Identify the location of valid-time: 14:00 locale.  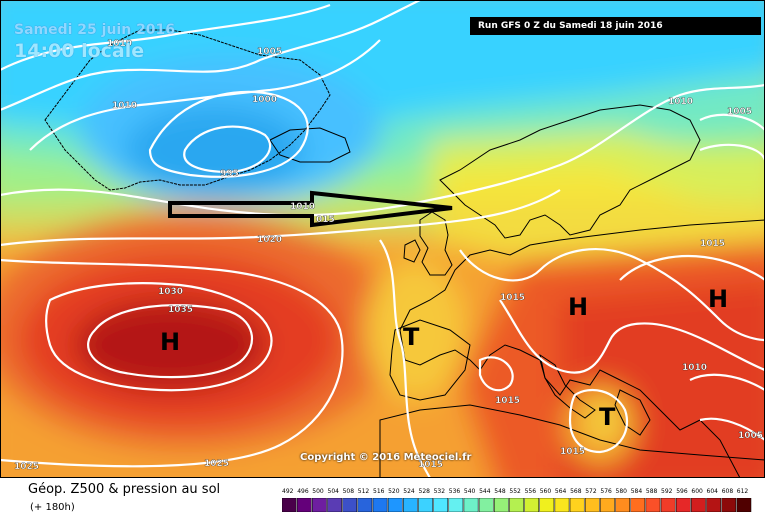
(79, 51).